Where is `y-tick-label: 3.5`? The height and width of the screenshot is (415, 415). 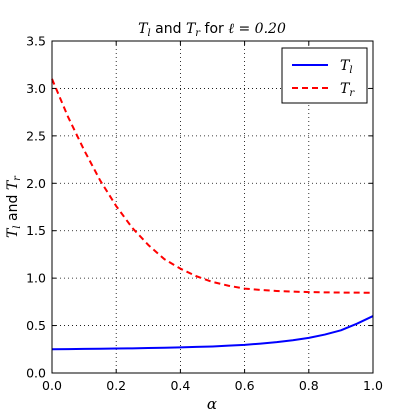
y-tick-label: 3.5 is located at coordinates (36, 41).